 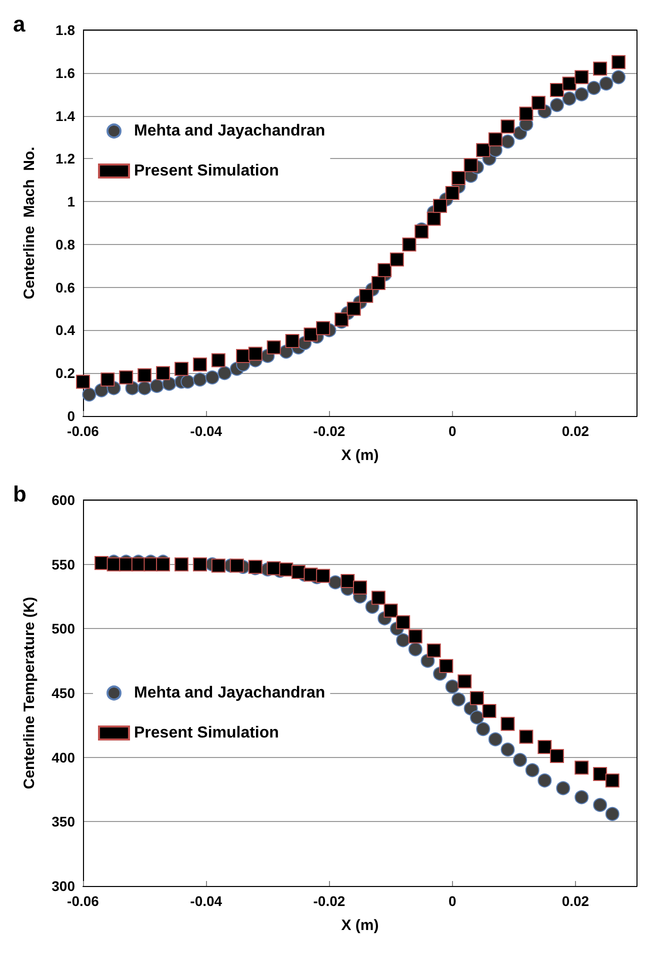 I want to click on y-tick-label: 350, so click(x=64, y=822).